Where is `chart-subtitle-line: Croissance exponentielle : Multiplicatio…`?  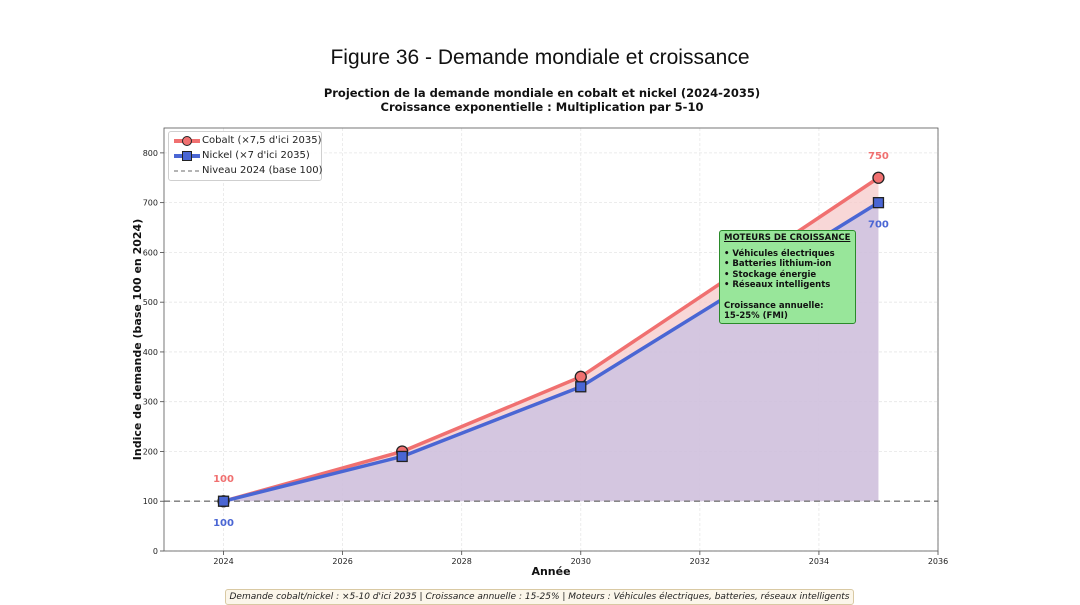
chart-subtitle-line: Croissance exponentielle : Multiplicatio… is located at coordinates (542, 107).